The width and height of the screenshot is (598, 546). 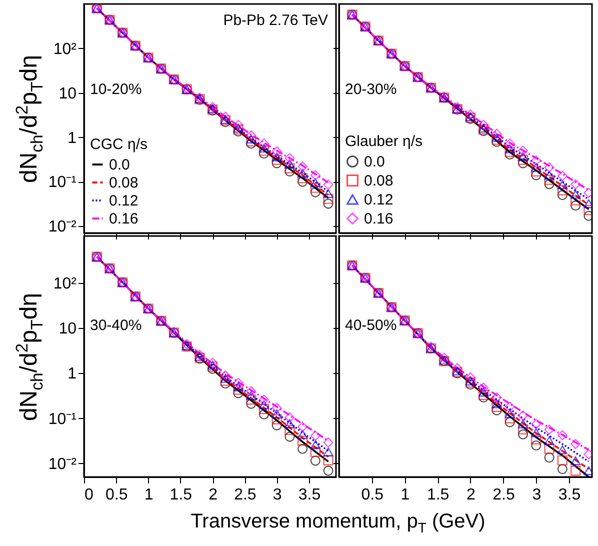 What do you see at coordinates (116, 325) in the screenshot?
I see `annotation: 30-40%` at bounding box center [116, 325].